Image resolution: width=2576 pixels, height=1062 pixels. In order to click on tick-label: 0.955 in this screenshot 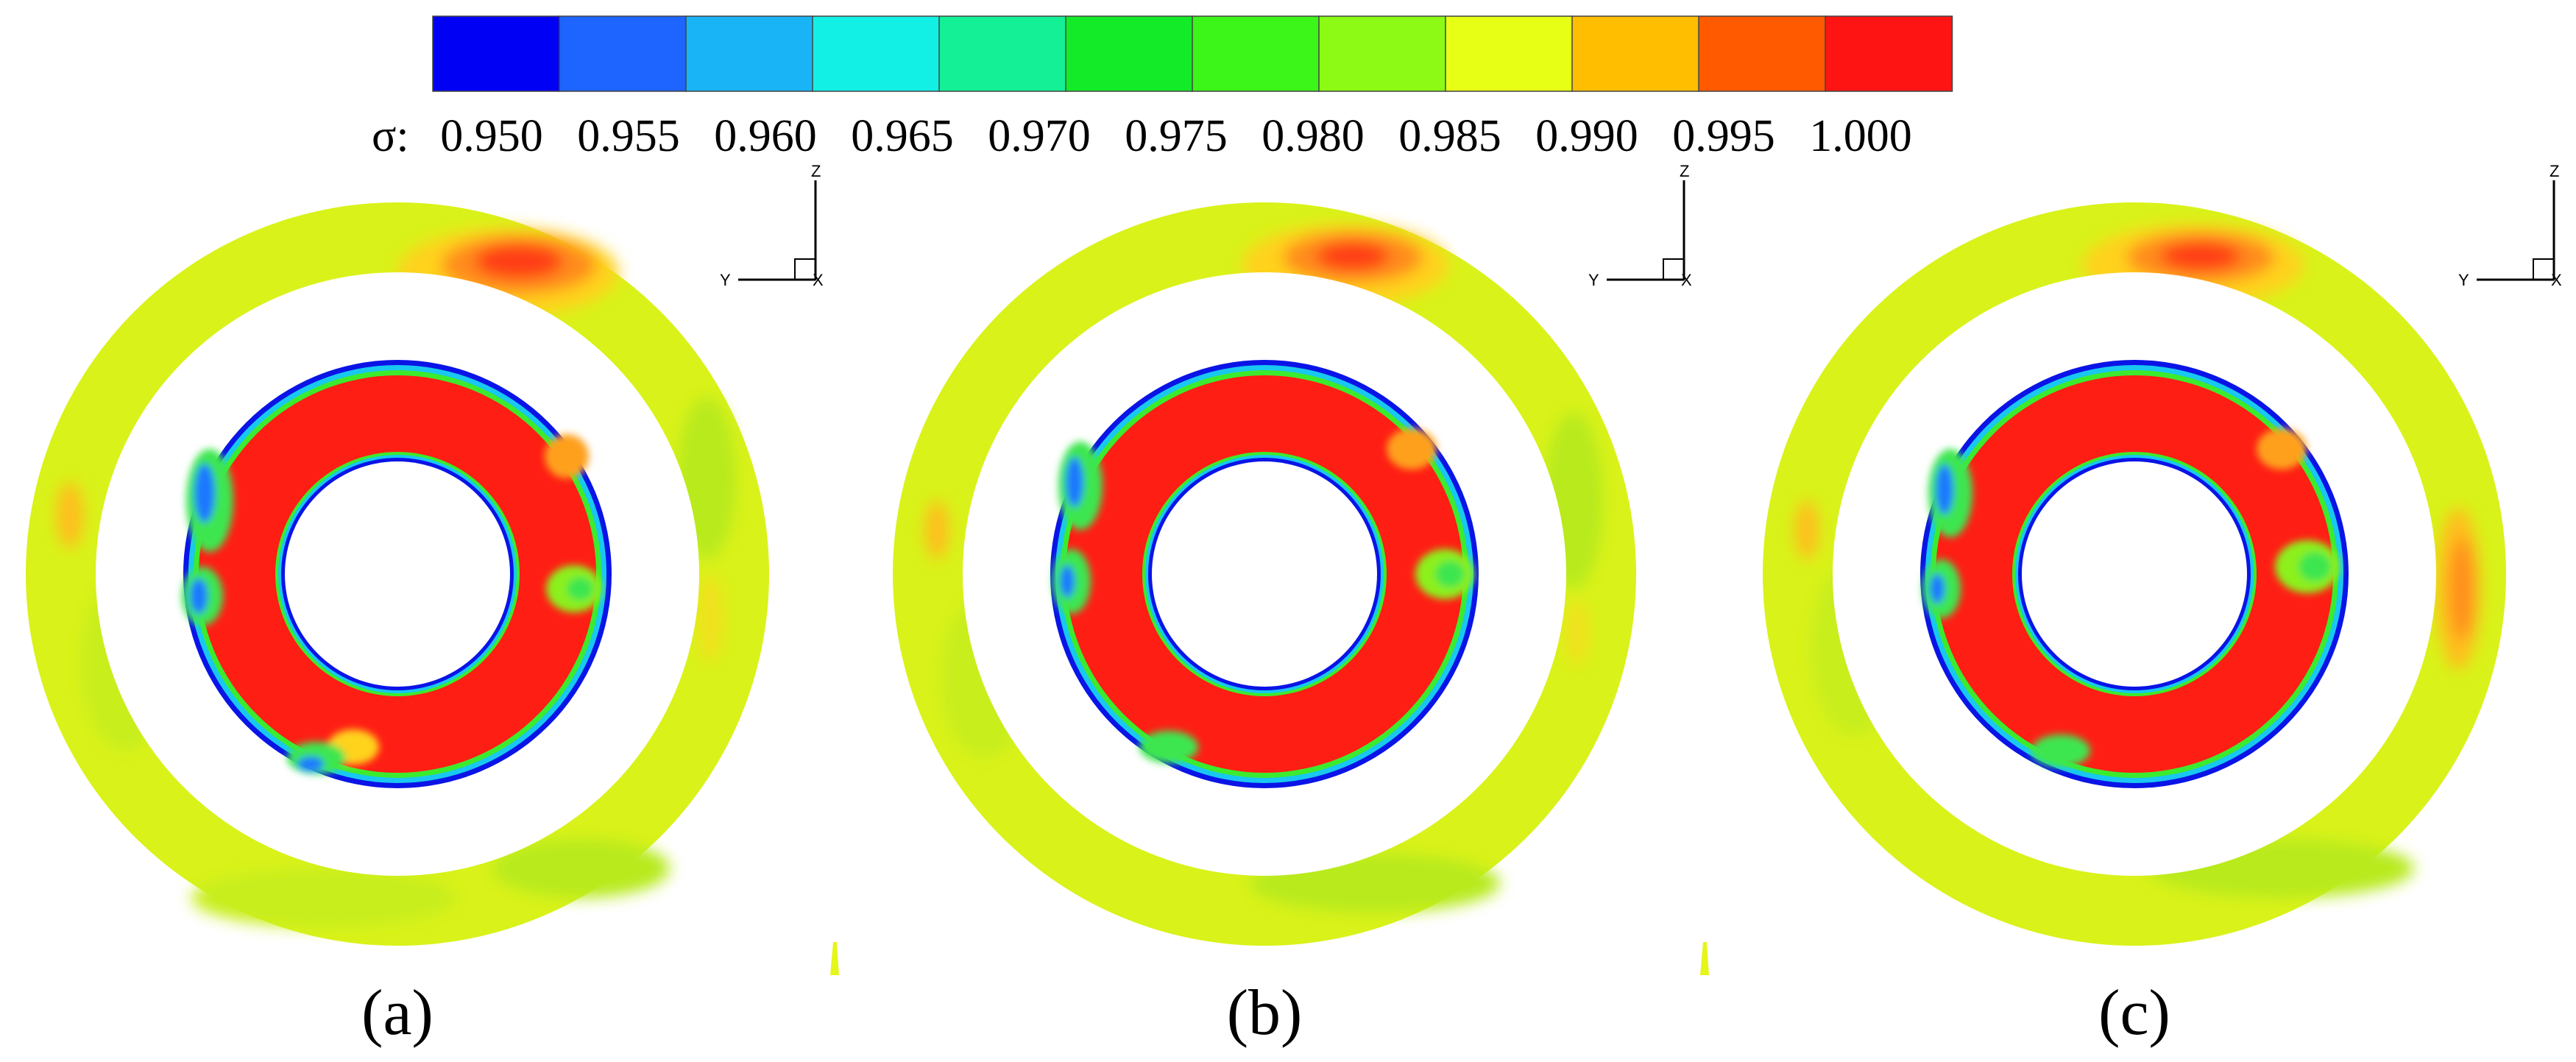, I will do `click(628, 136)`.